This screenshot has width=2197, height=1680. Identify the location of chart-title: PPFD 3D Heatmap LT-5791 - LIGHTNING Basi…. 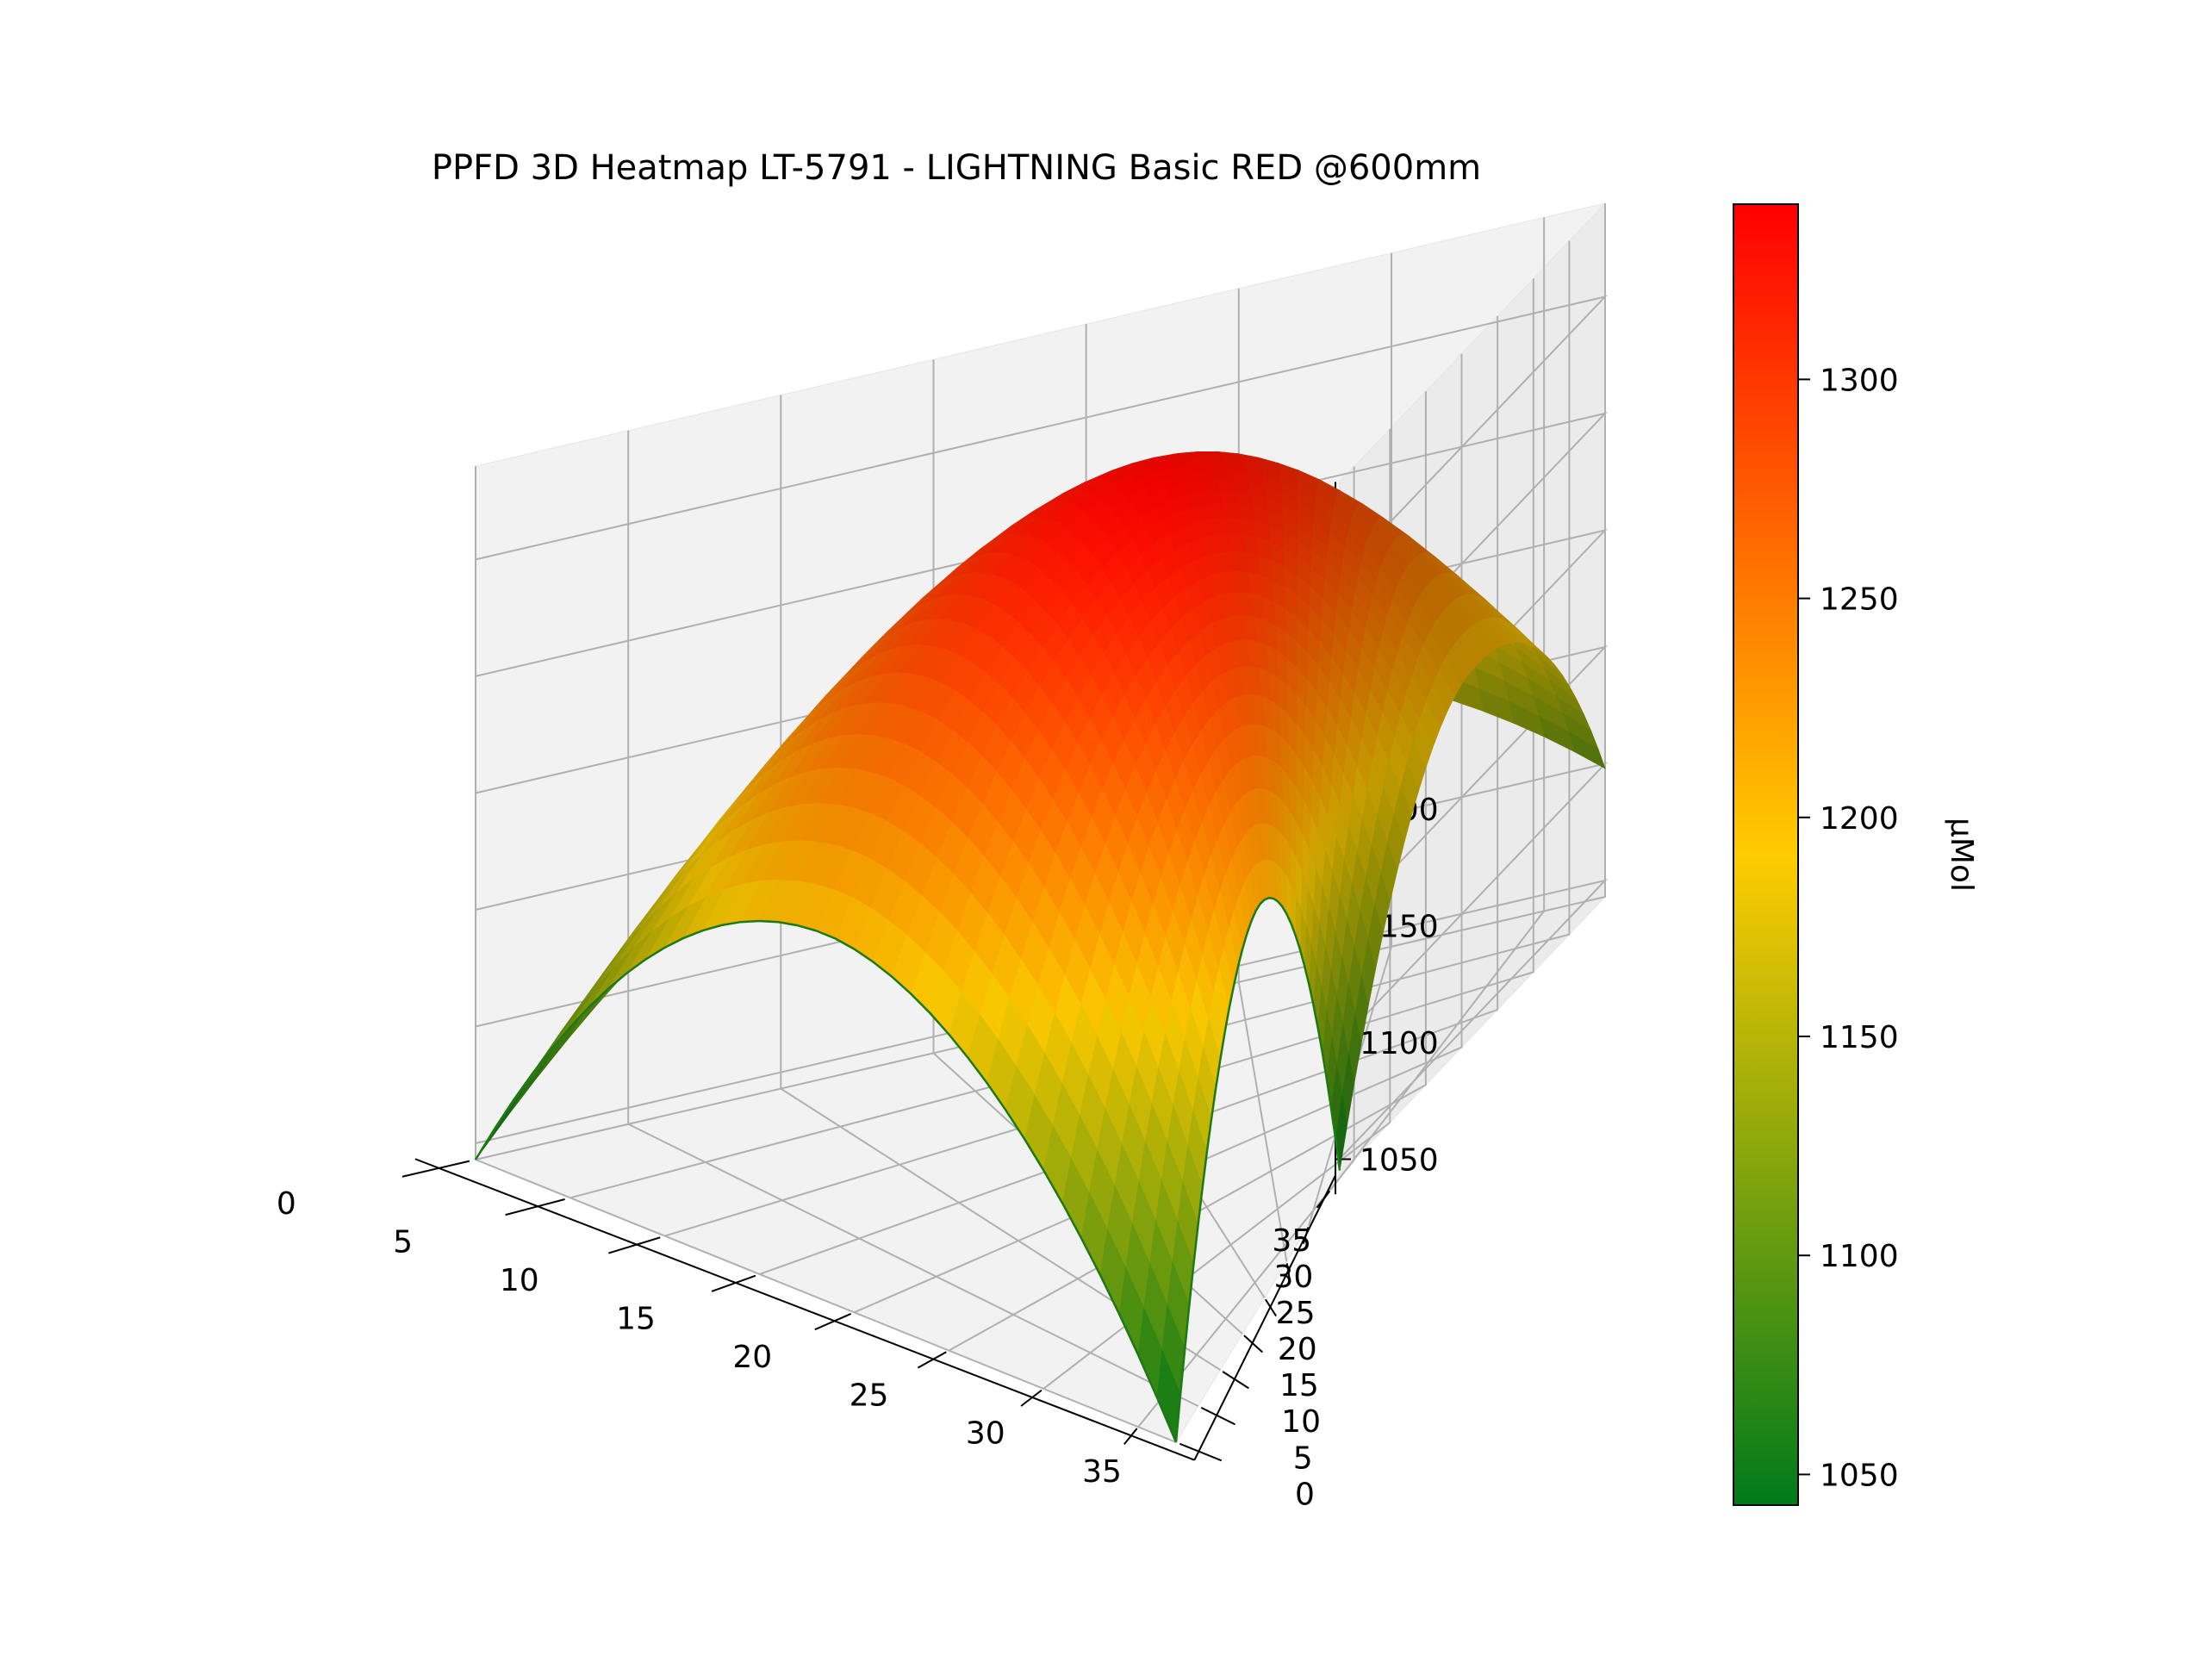
(956, 168).